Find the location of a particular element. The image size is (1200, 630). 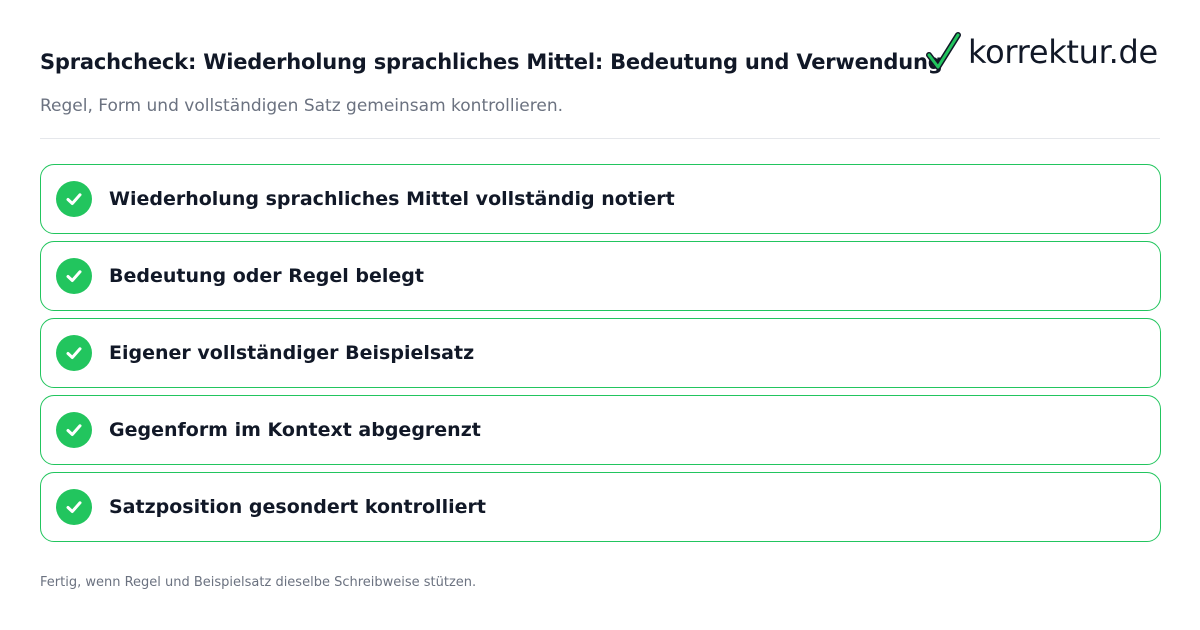

checklist-item-label: Gegenform im Kontext abgegrenzt is located at coordinates (295, 430).